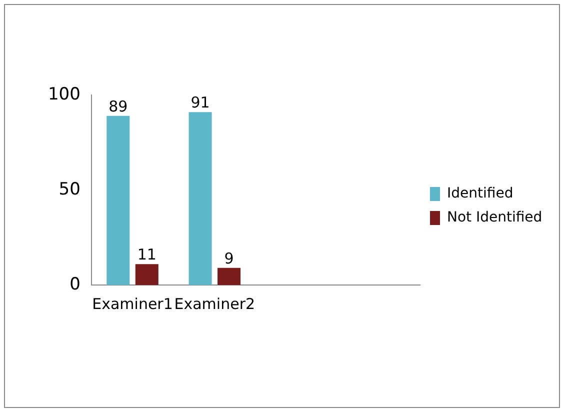  What do you see at coordinates (118, 106) in the screenshot?
I see `data-label: 89` at bounding box center [118, 106].